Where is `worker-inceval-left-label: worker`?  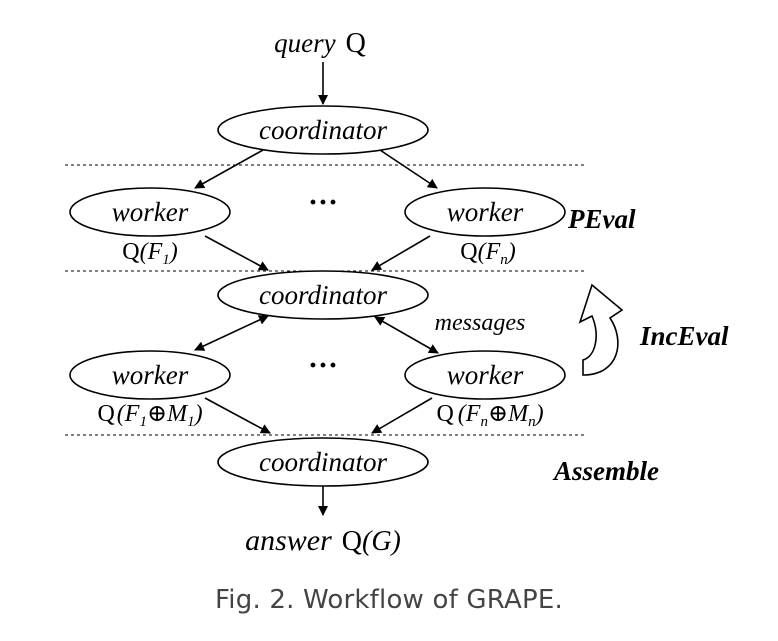
worker-inceval-left-label: worker is located at coordinates (150, 375).